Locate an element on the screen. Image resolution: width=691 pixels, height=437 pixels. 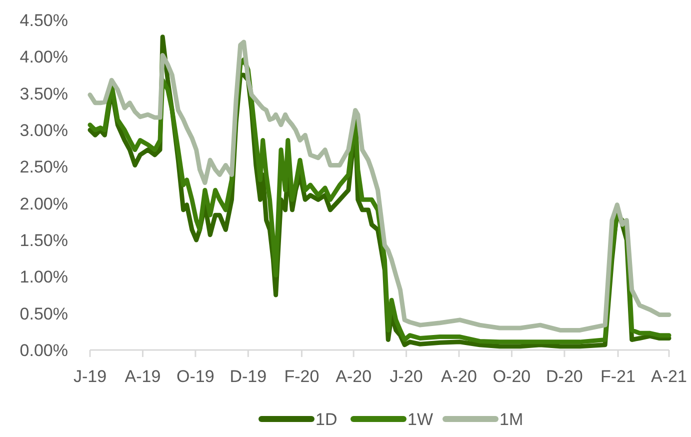
x-tick-label: F-20 is located at coordinates (302, 376).